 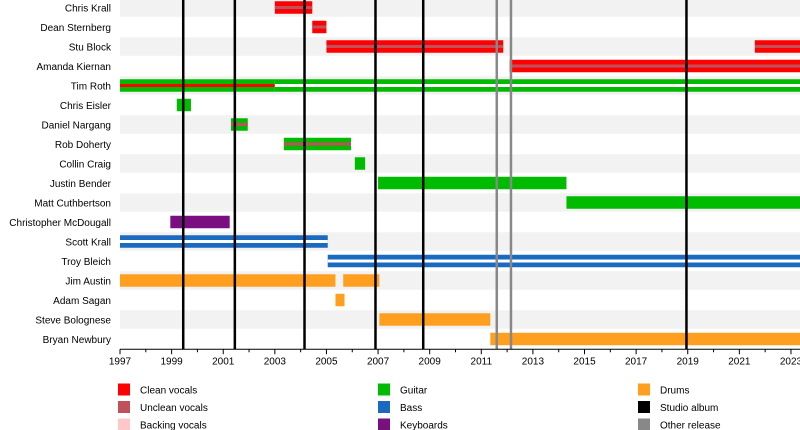 I want to click on bar-steve-bolognese, so click(x=435, y=319).